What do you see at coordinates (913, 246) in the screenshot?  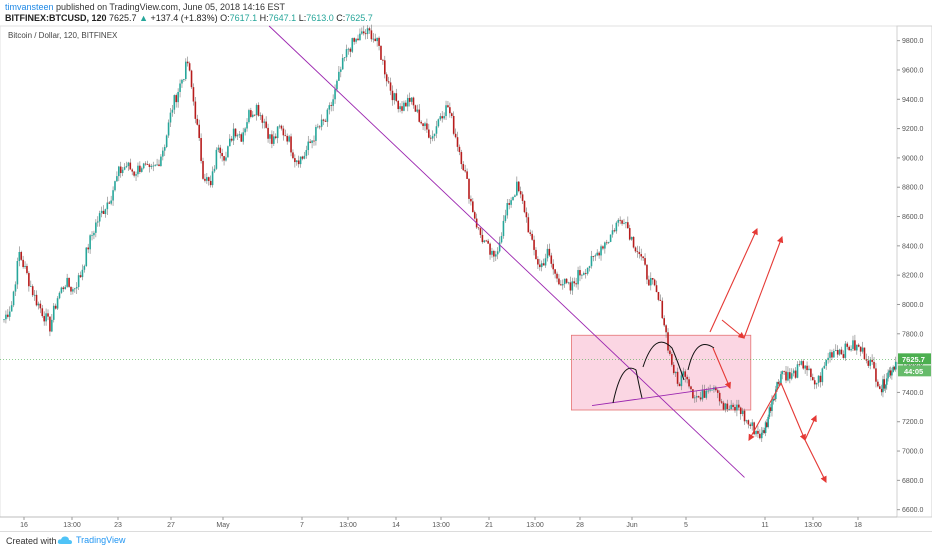 I see `y-tick-label: 8400.0` at bounding box center [913, 246].